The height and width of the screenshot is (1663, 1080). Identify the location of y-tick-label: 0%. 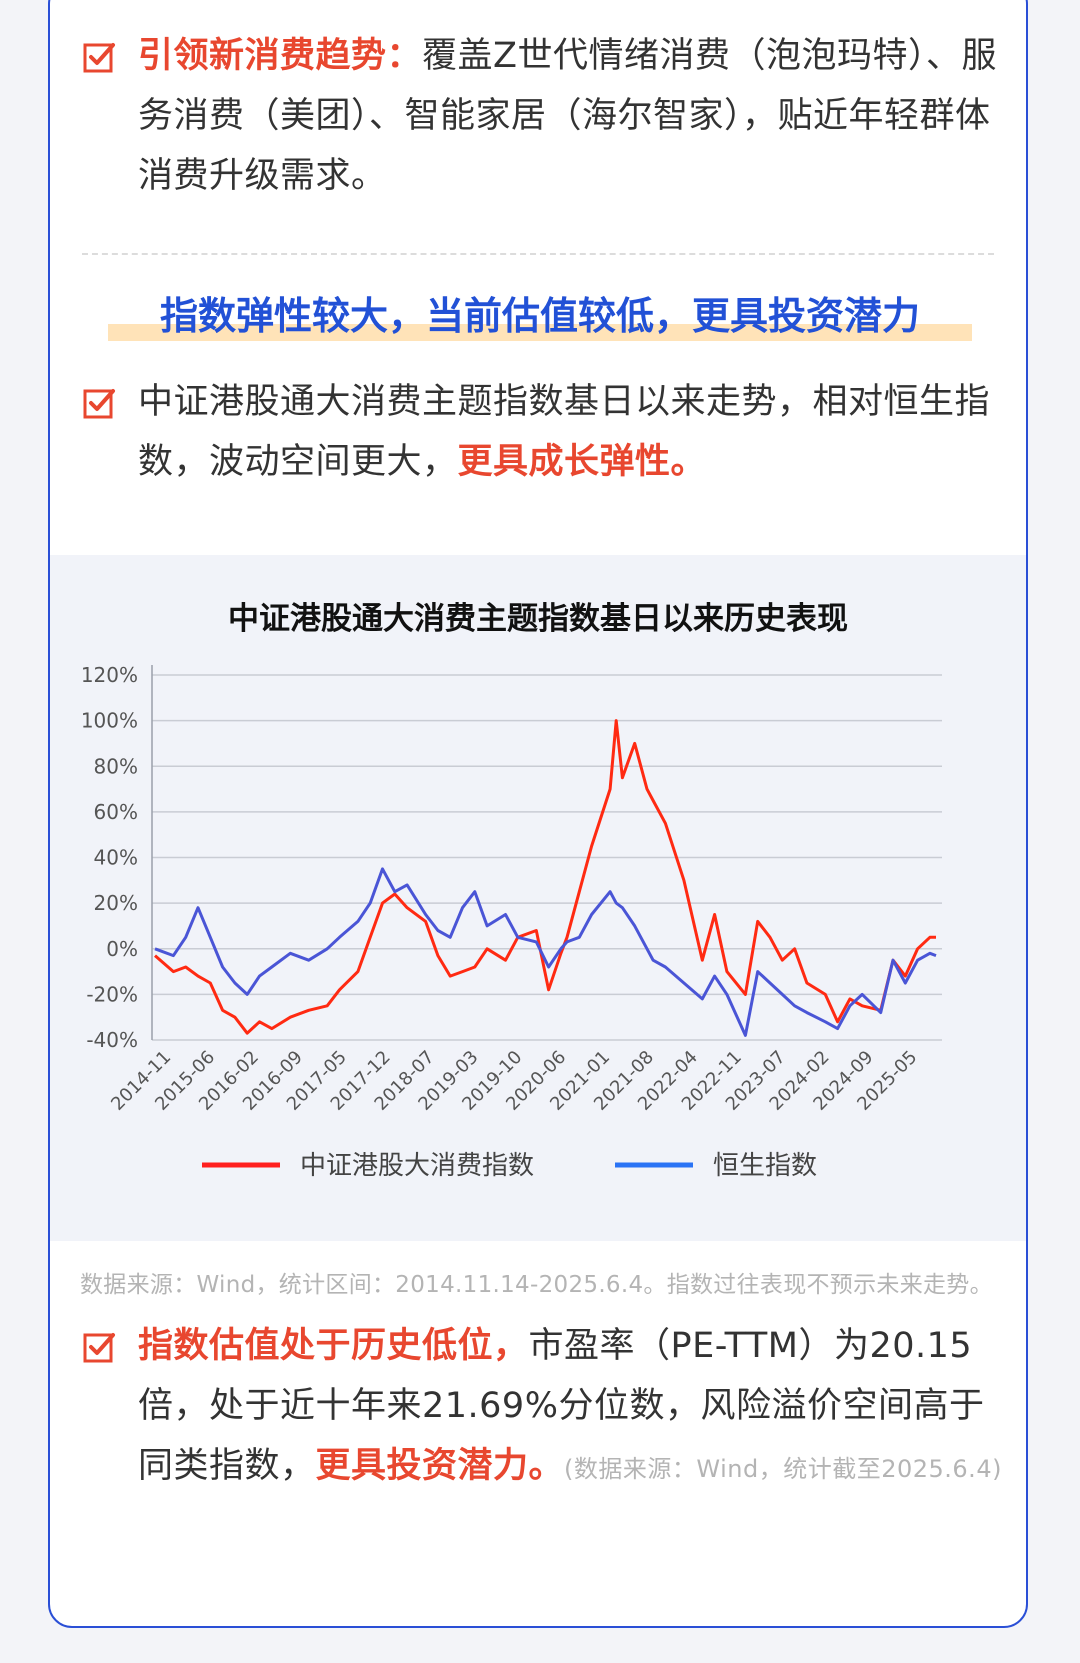
(122, 949).